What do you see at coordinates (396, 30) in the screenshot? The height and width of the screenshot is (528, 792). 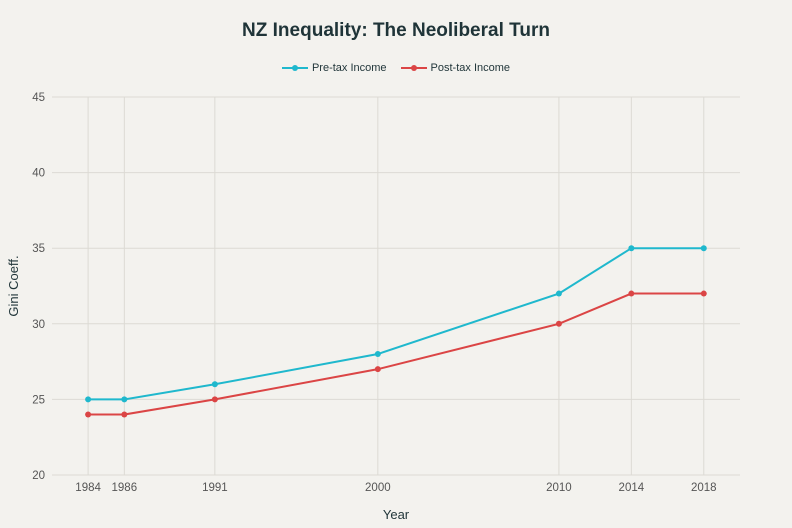 I see `chart-title: NZ Inequality: The Neoliberal Turn` at bounding box center [396, 30].